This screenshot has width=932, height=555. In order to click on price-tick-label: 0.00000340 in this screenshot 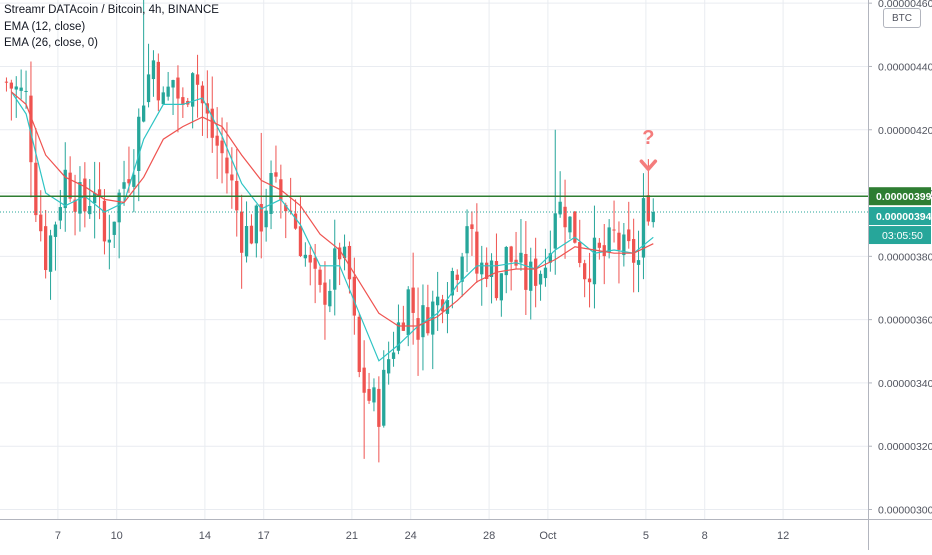, I will do `click(905, 384)`.